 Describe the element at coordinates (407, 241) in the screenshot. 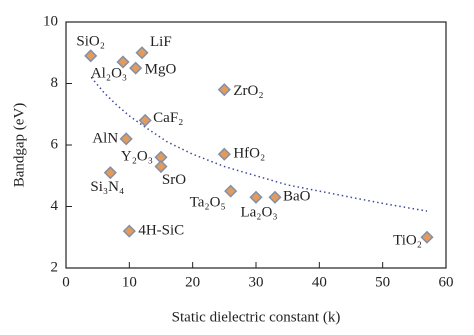

I see `point-label: TiO₂` at that location.